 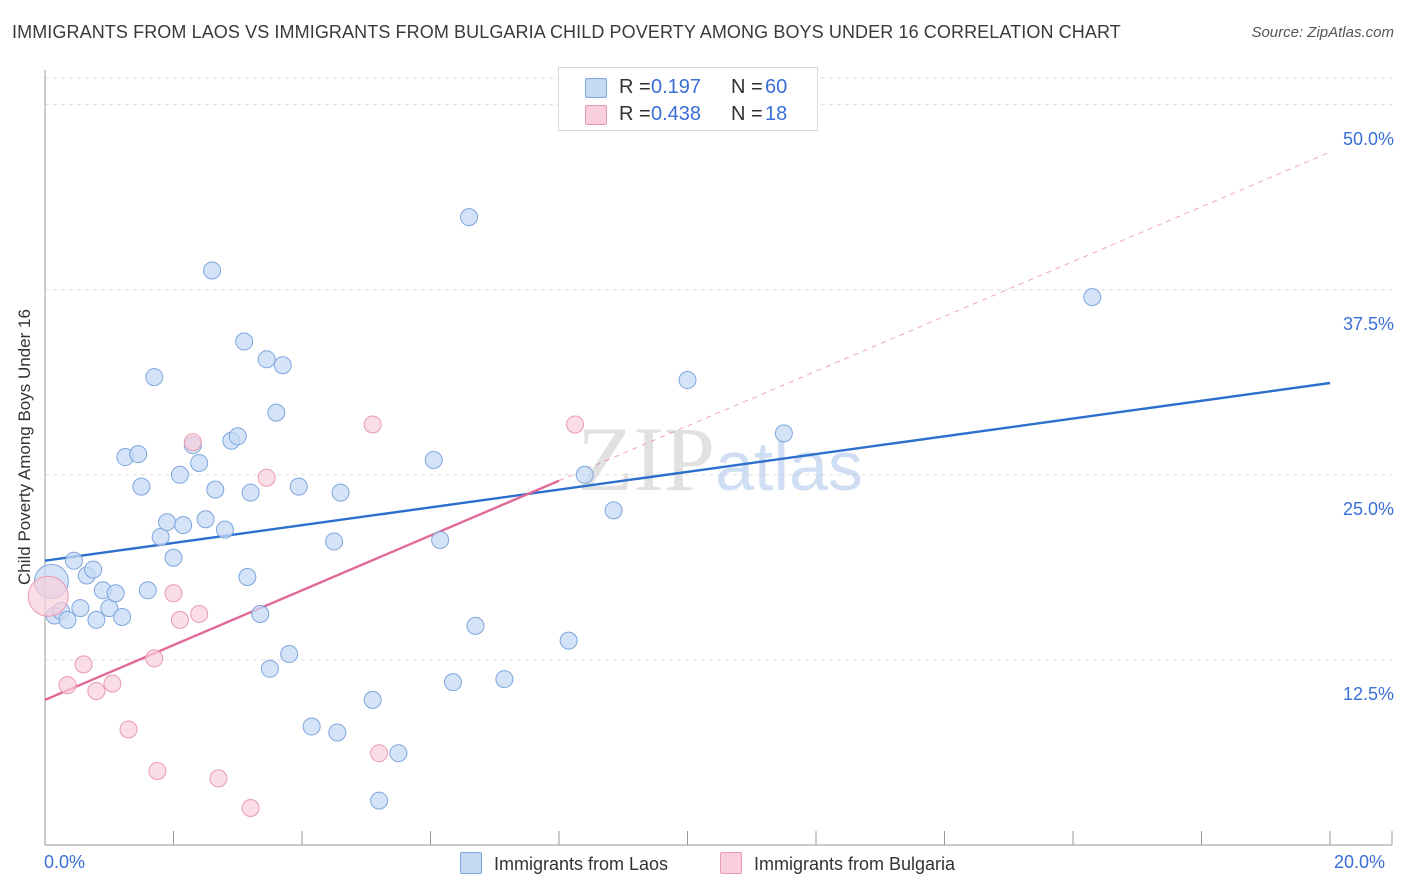 I want to click on bottom-legend-bulgaria: Immigrants from Bulgaria, so click(x=837, y=863).